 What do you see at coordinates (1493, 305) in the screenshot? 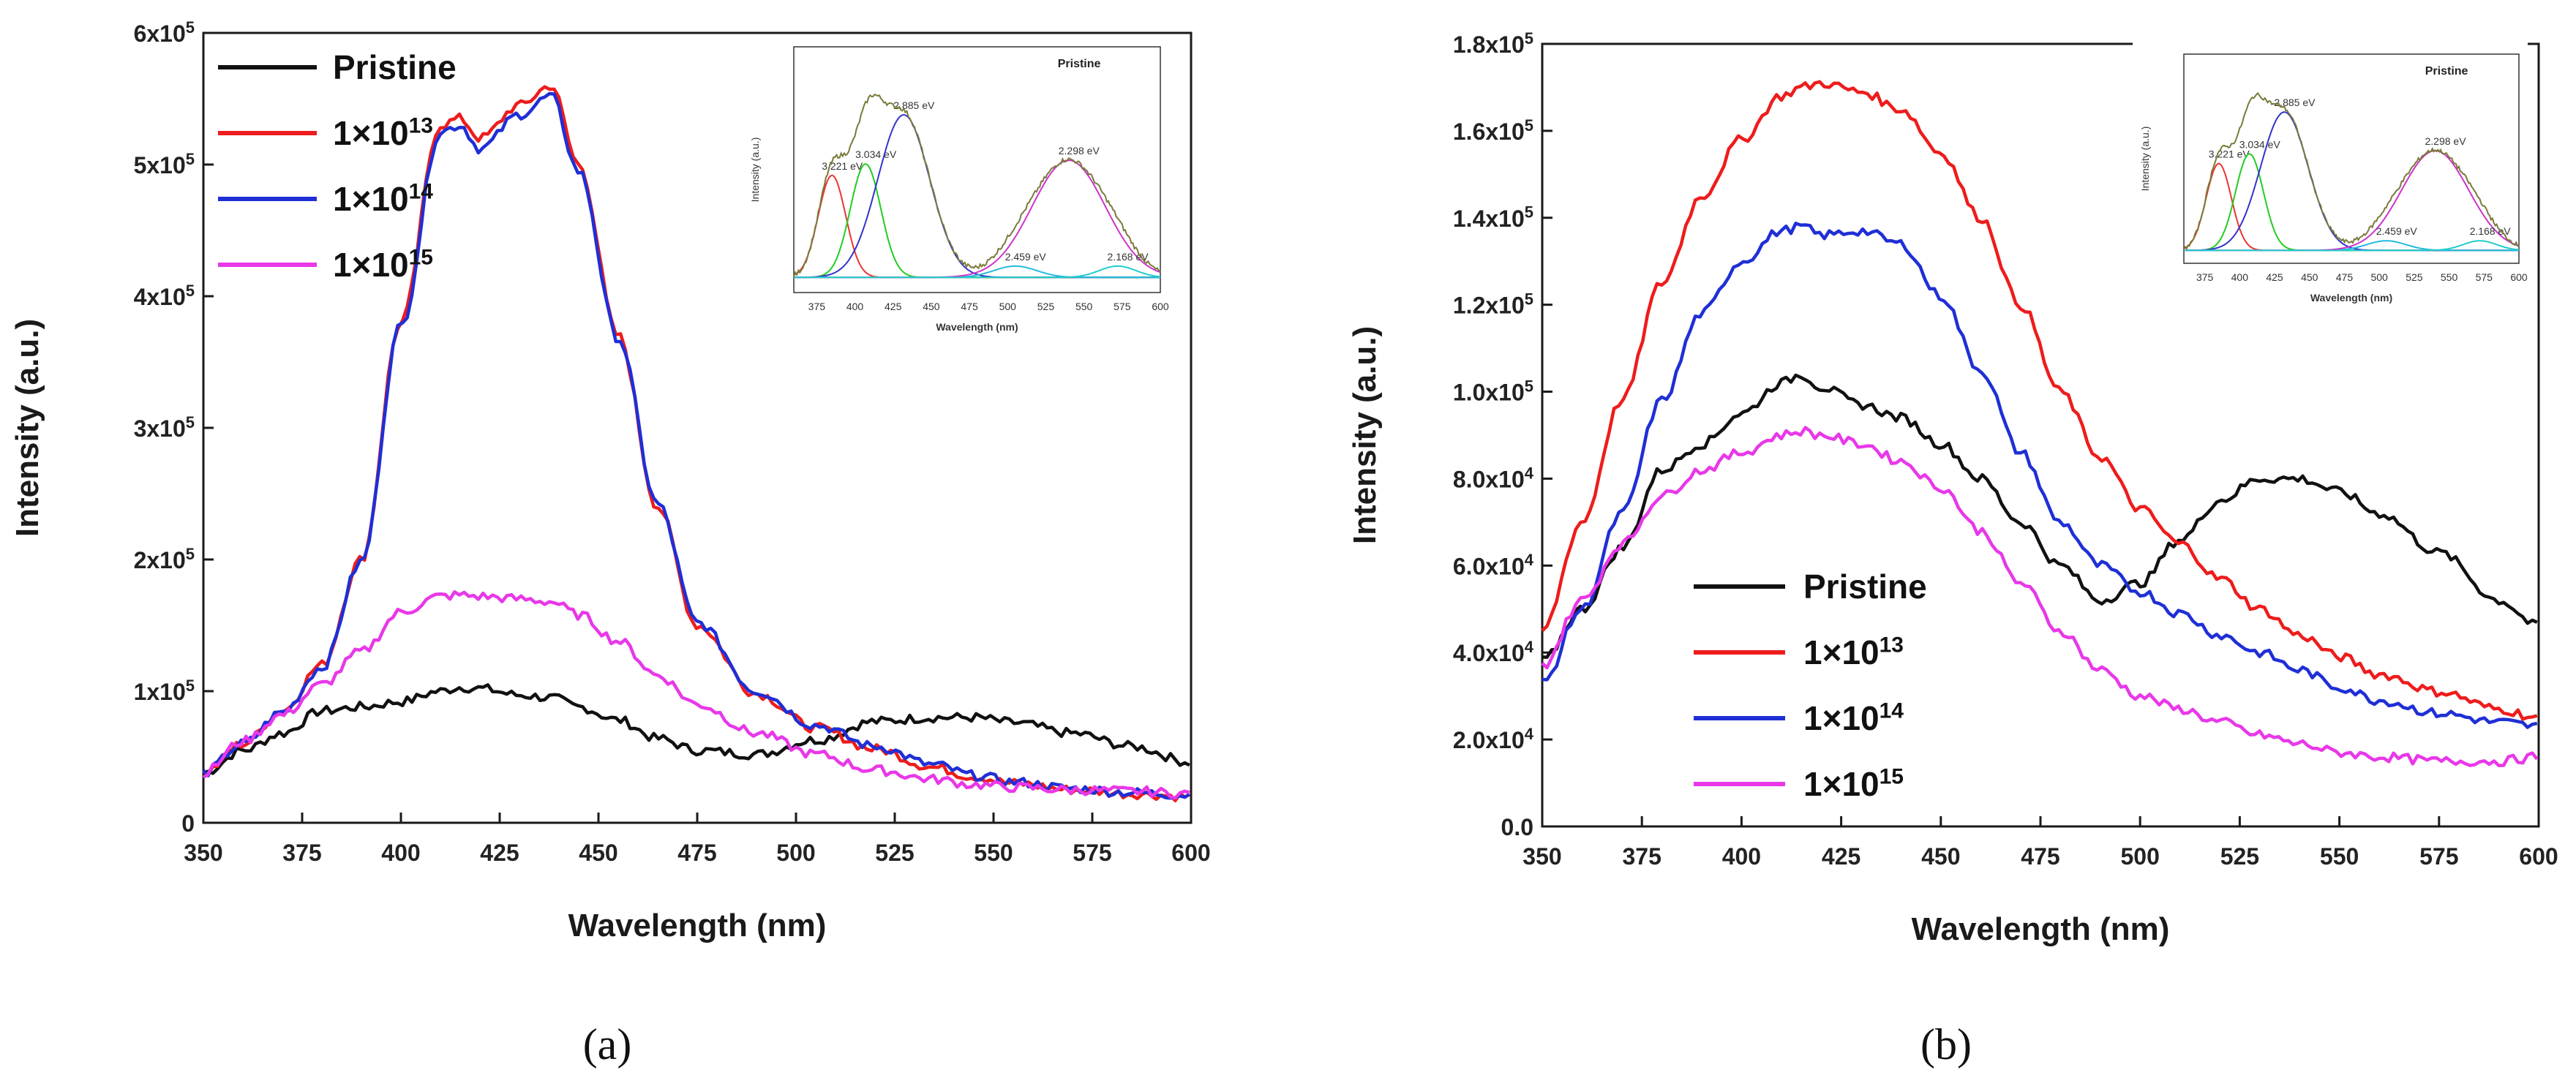
I see `y-tick-label: 1.2x10⁵` at bounding box center [1493, 305].